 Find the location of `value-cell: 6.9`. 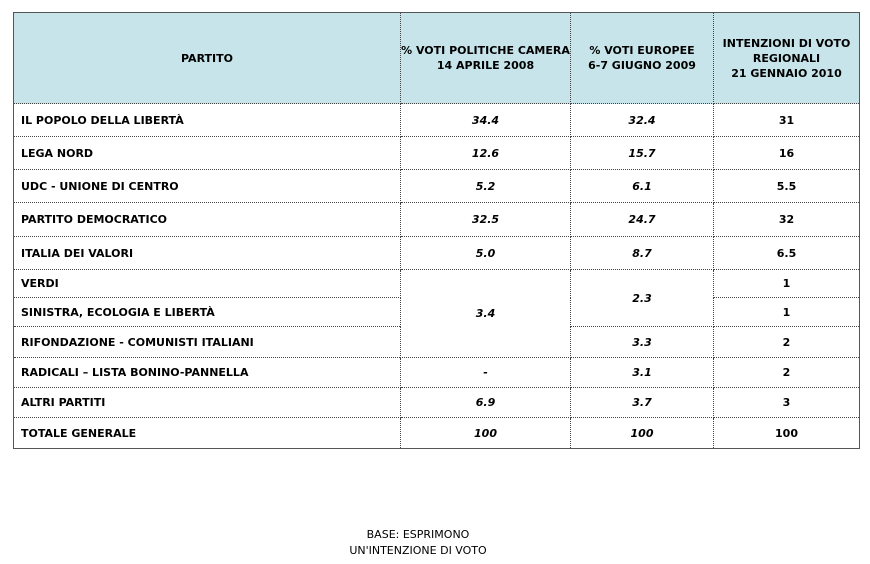

value-cell: 6.9 is located at coordinates (485, 402).